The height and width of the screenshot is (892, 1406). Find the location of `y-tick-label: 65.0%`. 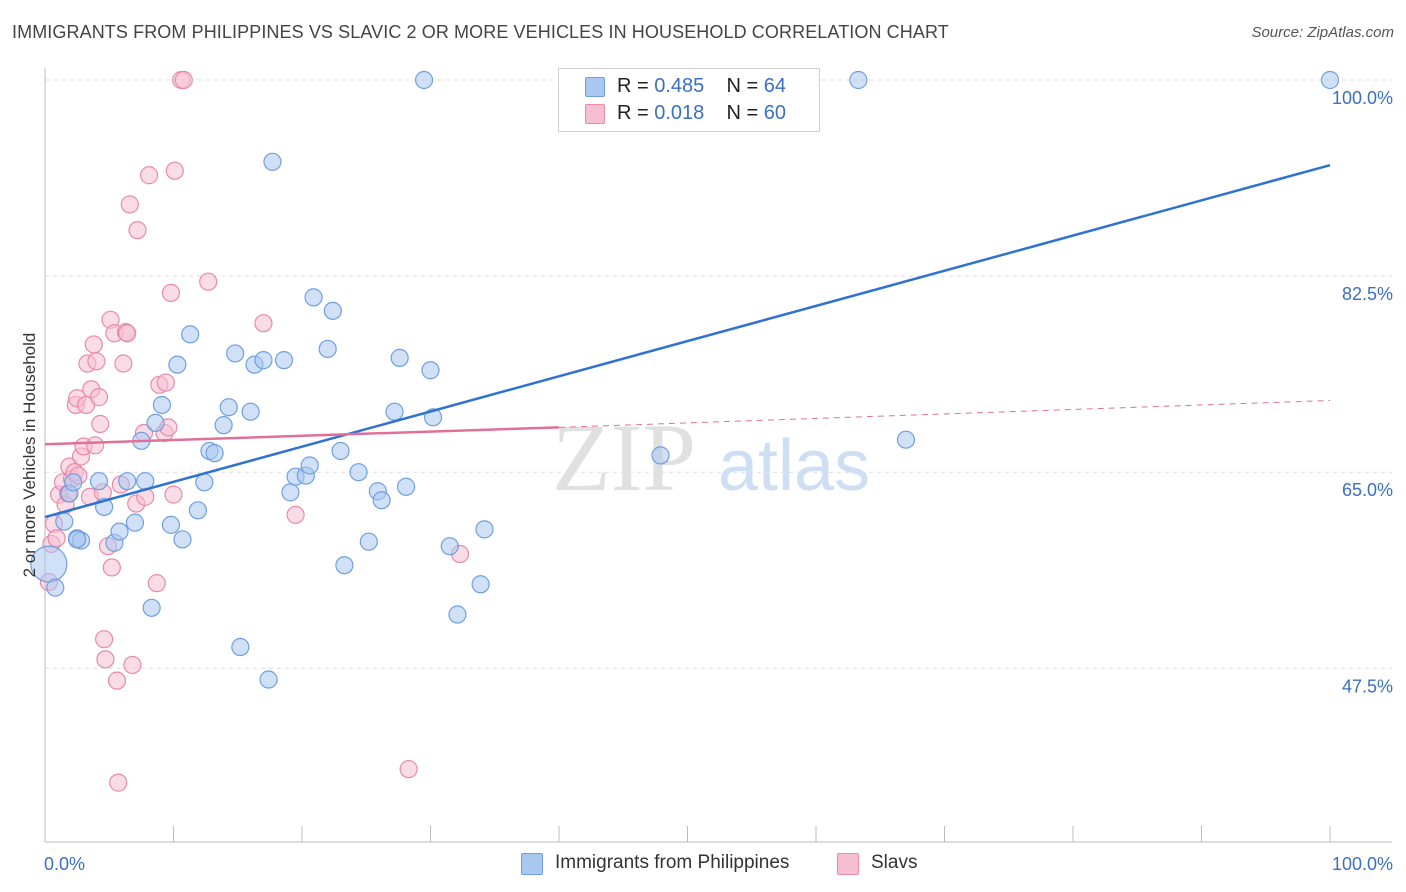

y-tick-label: 65.0% is located at coordinates (1367, 490).